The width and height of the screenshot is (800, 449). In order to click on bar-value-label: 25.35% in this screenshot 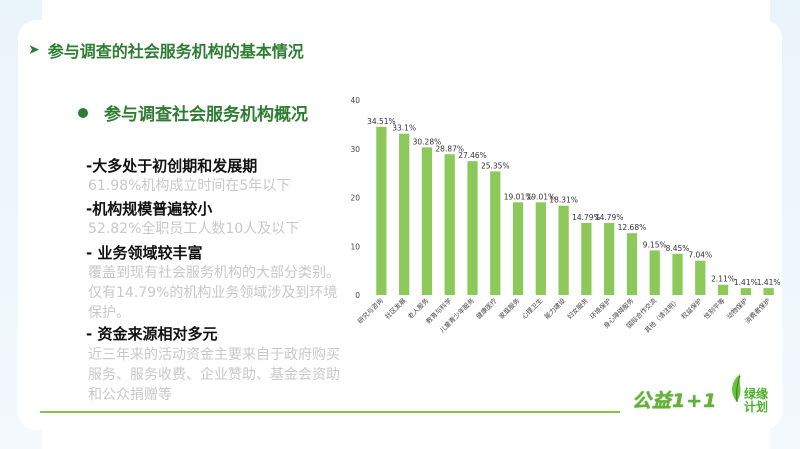, I will do `click(495, 165)`.